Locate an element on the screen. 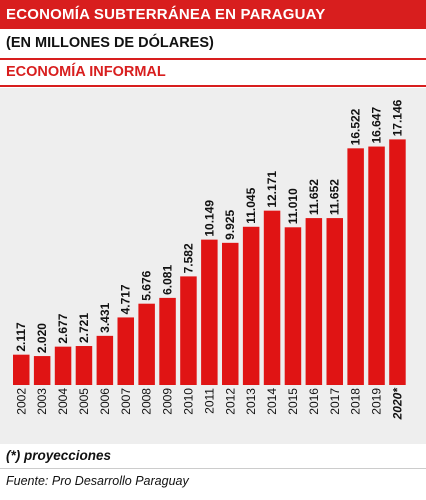  bar-2019 is located at coordinates (376, 265).